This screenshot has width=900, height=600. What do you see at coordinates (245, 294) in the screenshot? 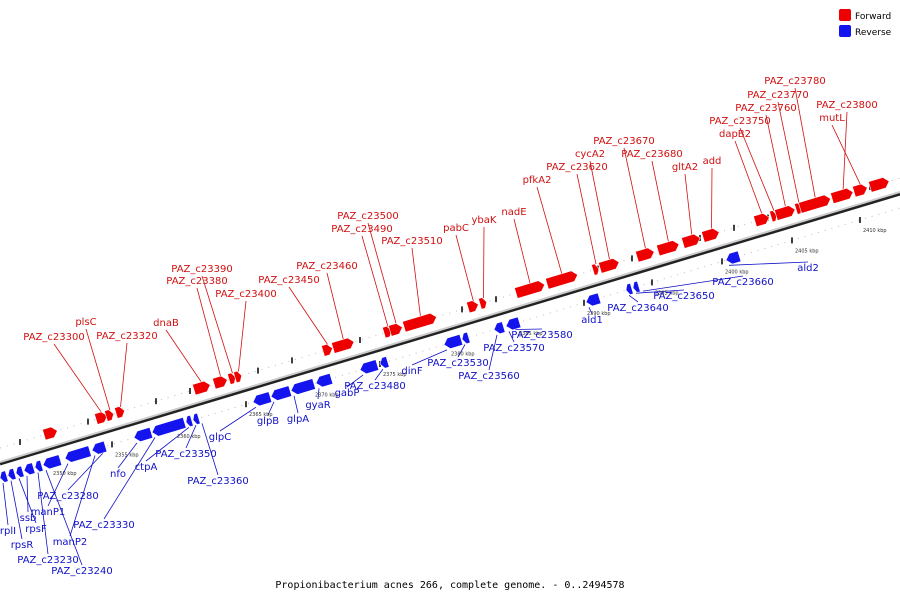
I see `forward-gene-label: PAZ_c23400` at bounding box center [245, 294].